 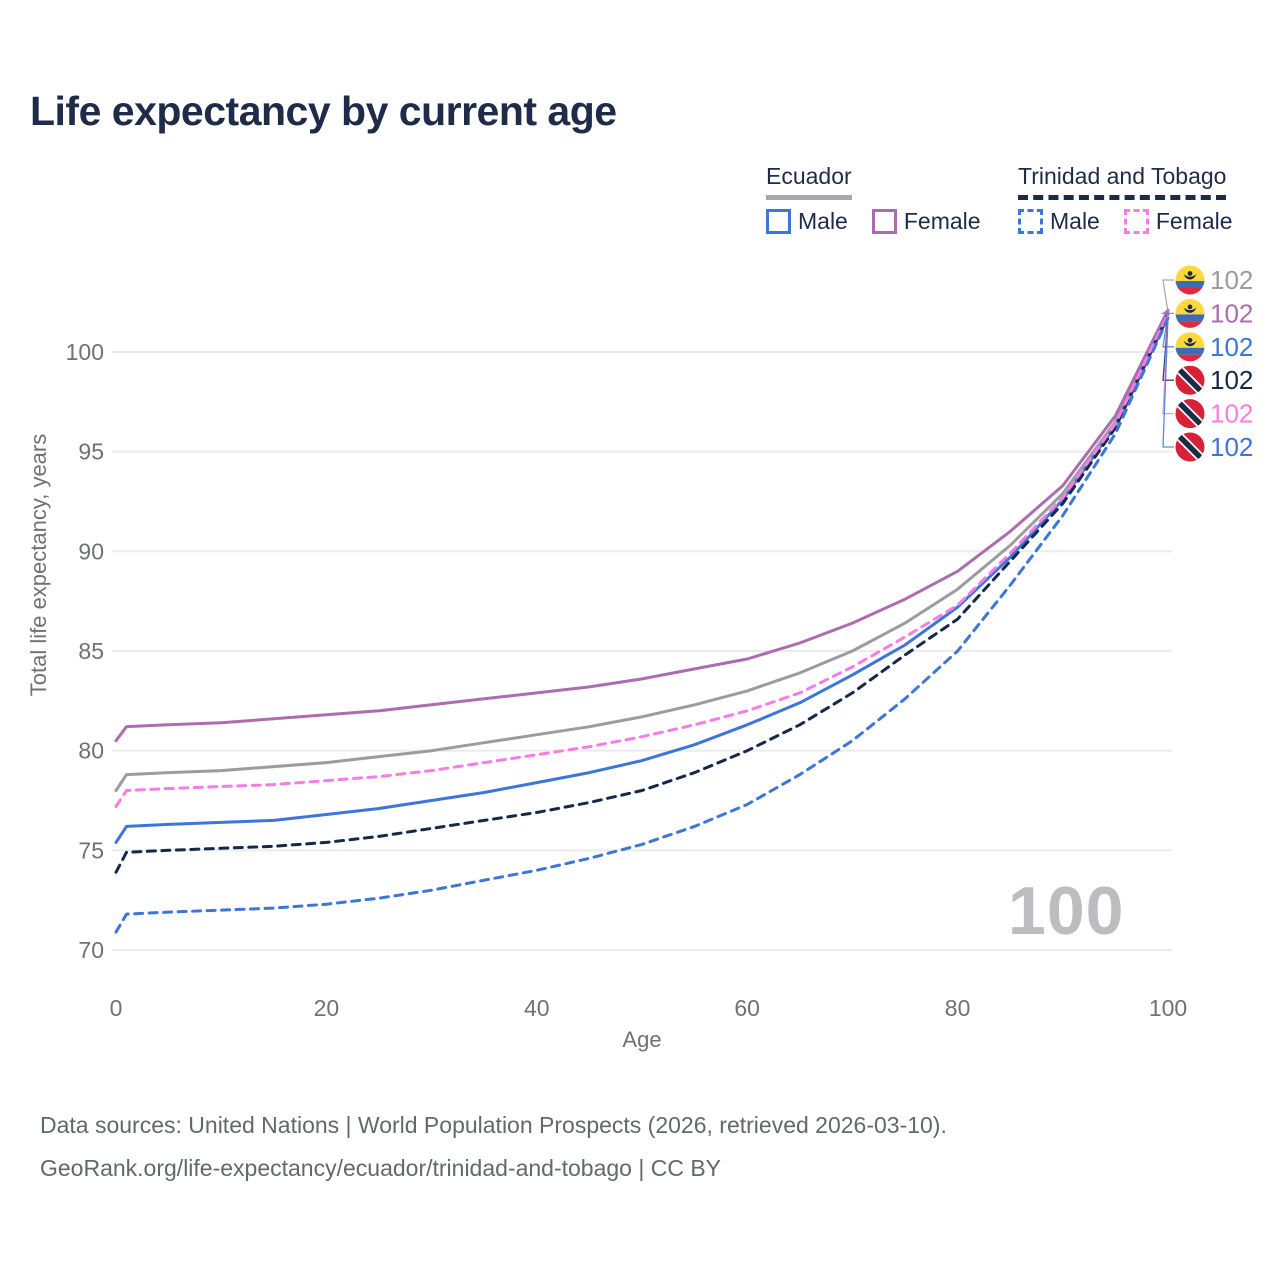 What do you see at coordinates (942, 221) in the screenshot?
I see `legend-item-ecuador-female-label: Female` at bounding box center [942, 221].